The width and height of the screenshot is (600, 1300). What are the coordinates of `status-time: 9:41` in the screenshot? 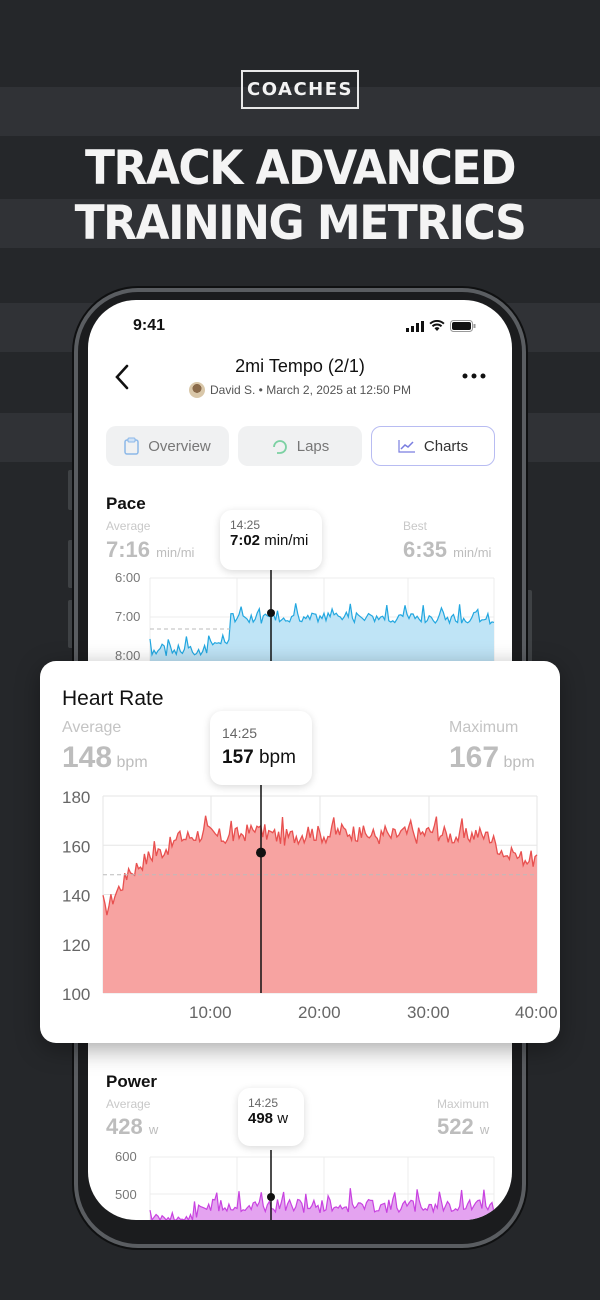 It's located at (149, 325).